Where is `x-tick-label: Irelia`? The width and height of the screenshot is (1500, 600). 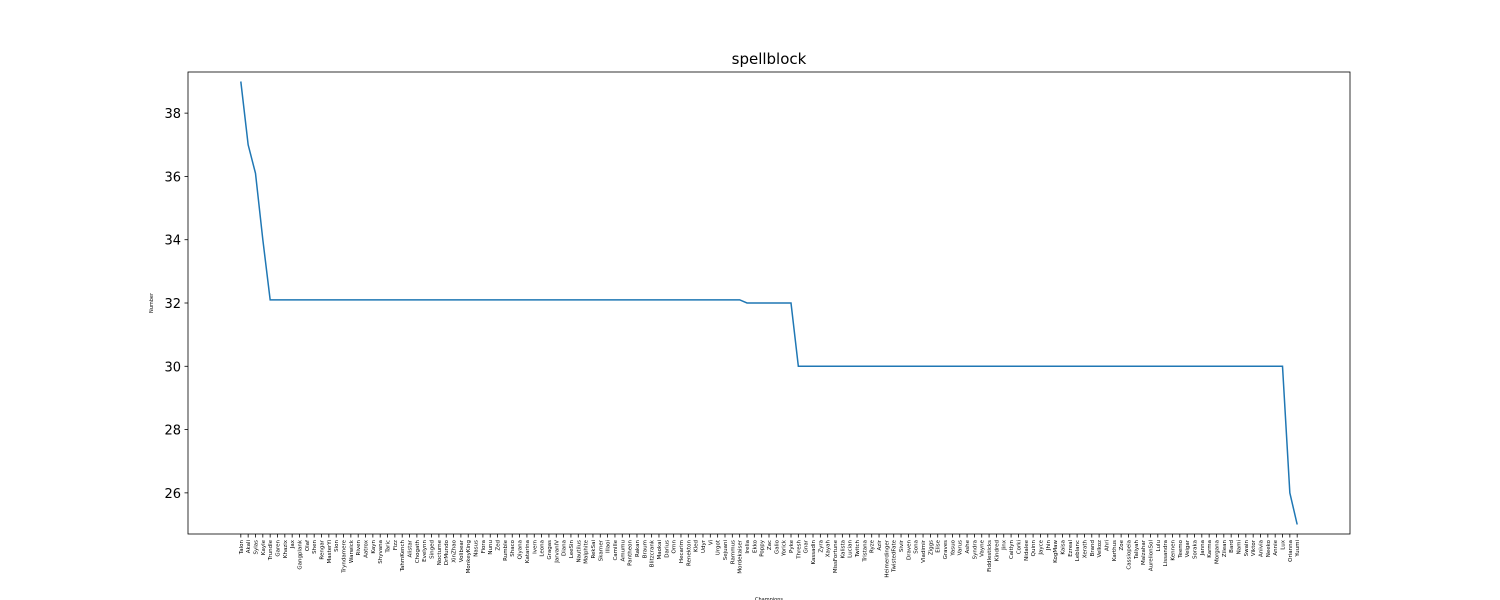
x-tick-label: Irelia is located at coordinates (748, 547).